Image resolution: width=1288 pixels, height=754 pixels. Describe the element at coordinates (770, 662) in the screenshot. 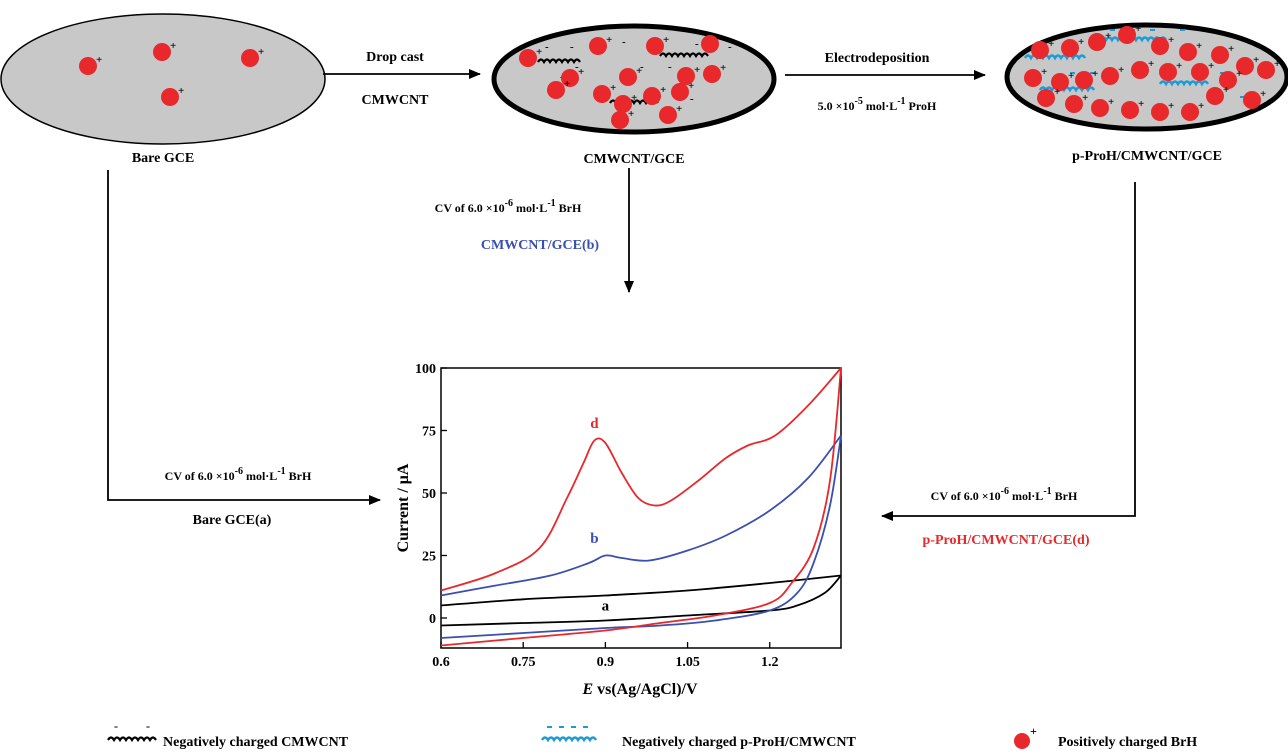

I see `x-tick-label: 1.2` at that location.